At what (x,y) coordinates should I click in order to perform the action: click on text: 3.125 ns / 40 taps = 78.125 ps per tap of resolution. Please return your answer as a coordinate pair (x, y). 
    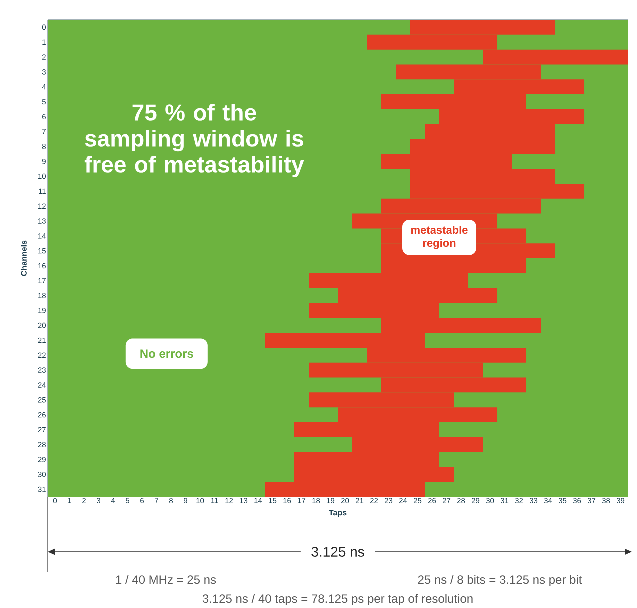
    Looking at the image, I should click on (337, 600).